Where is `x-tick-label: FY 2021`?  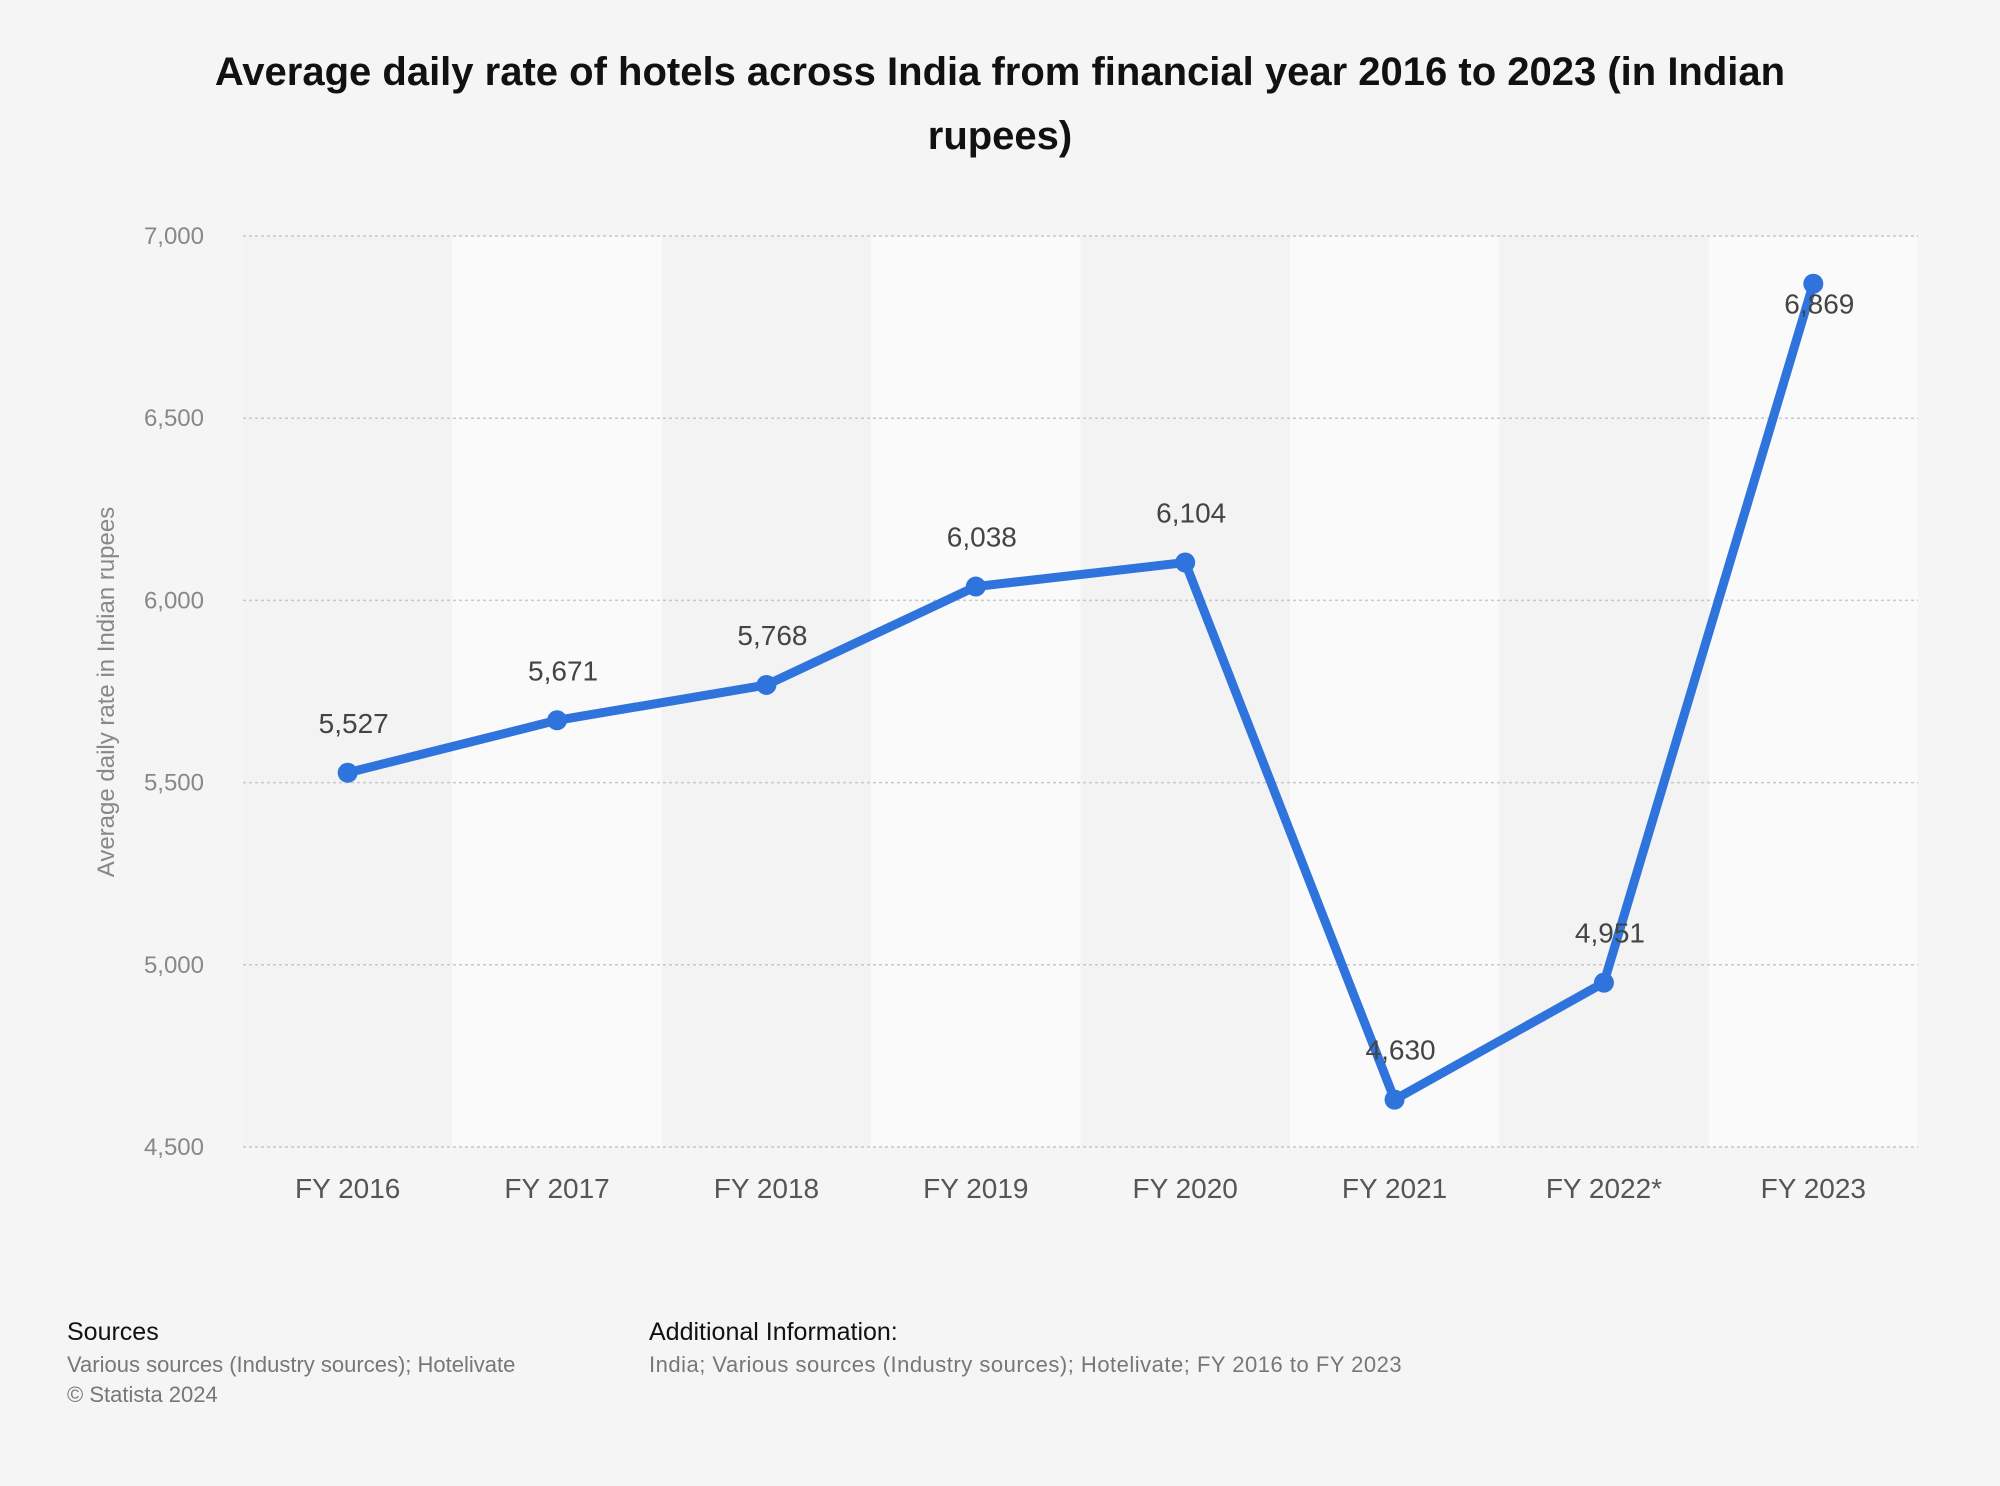
x-tick-label: FY 2021 is located at coordinates (1394, 1188).